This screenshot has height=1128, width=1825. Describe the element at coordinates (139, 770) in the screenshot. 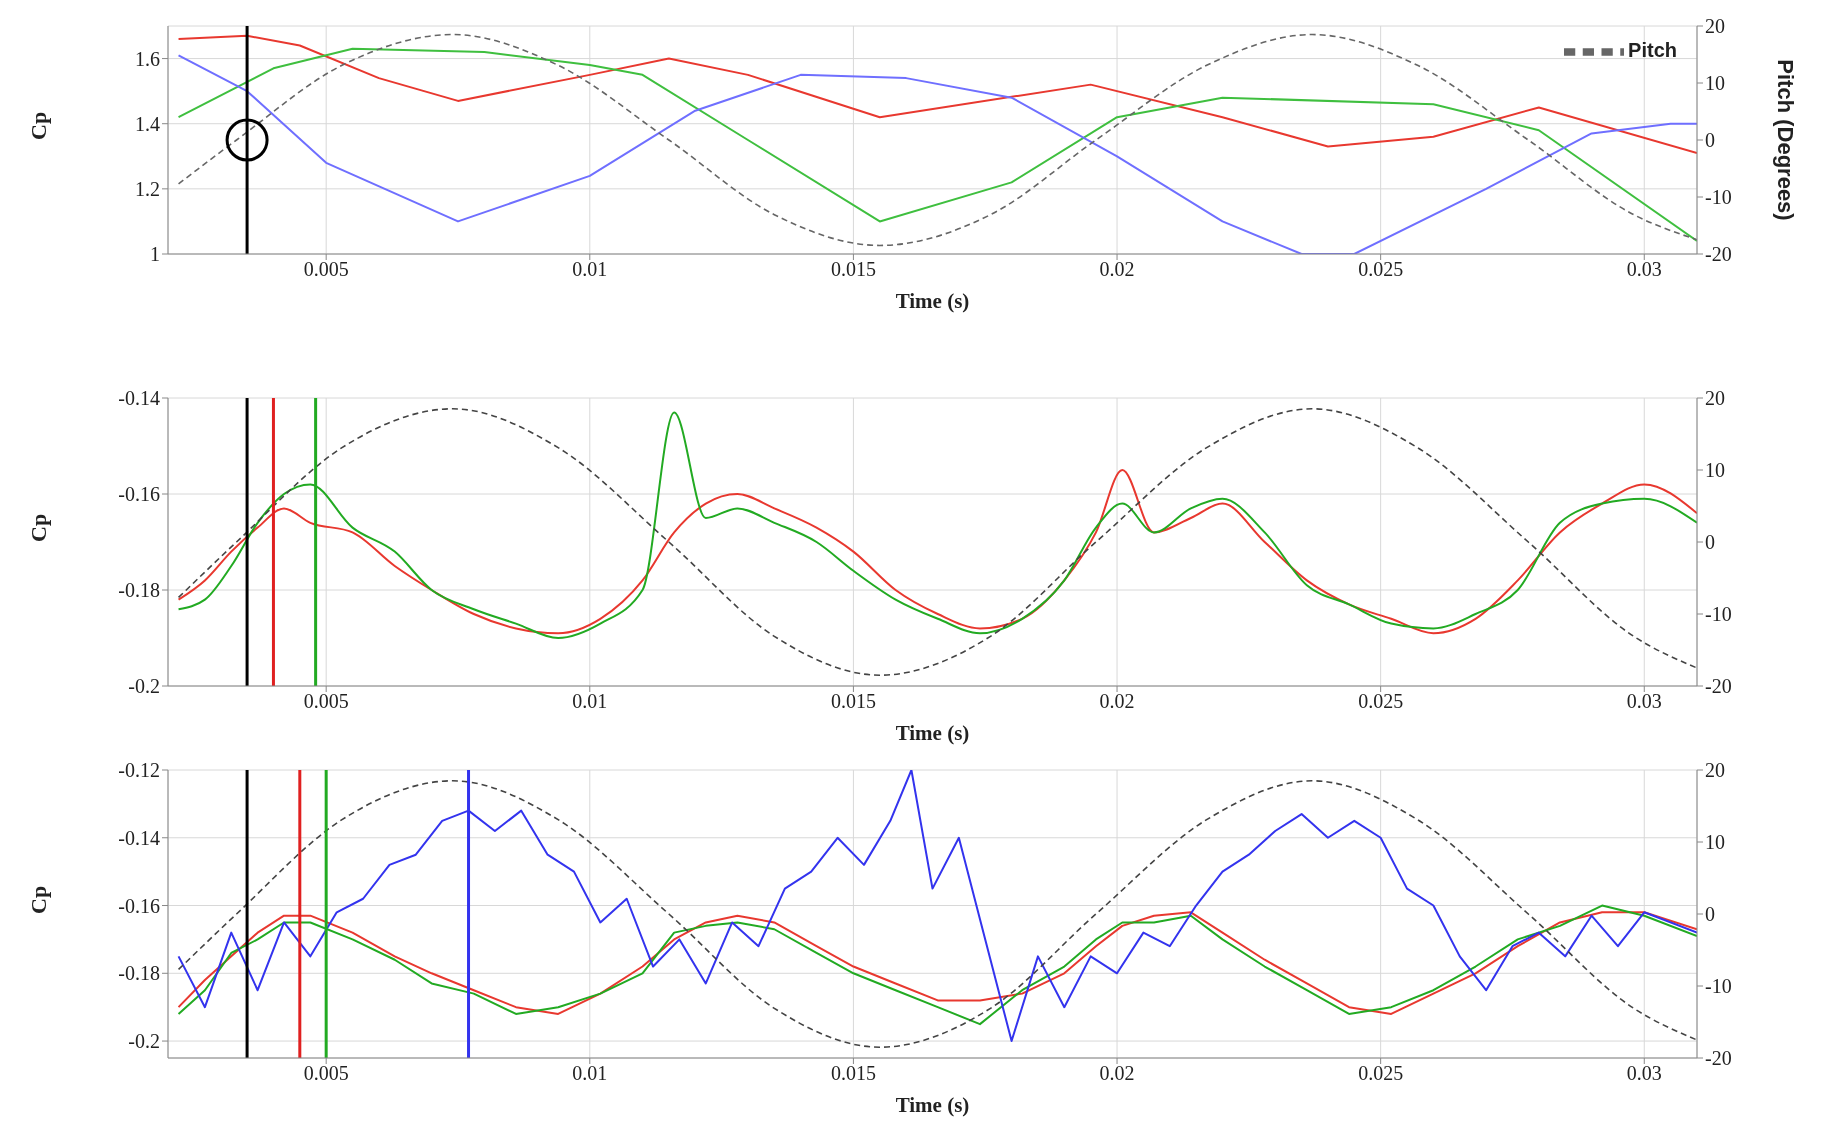

I see `y-tick-label: -0.12` at that location.